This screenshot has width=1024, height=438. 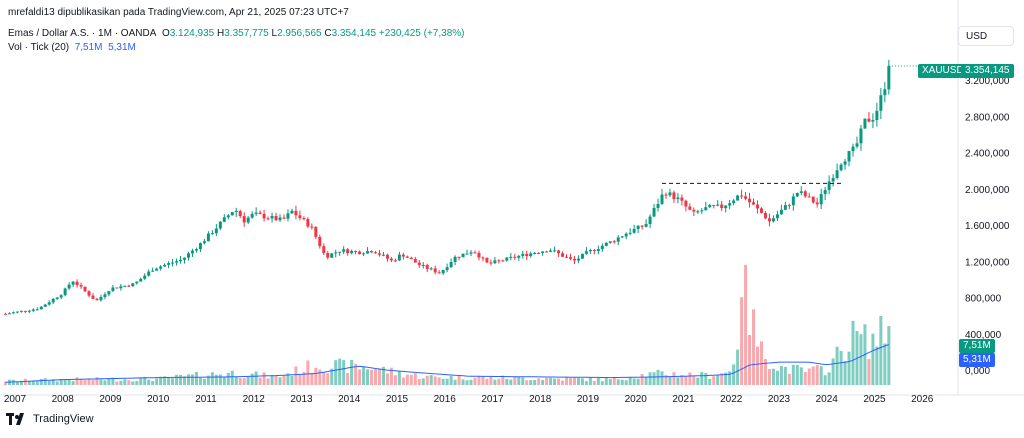 What do you see at coordinates (922, 399) in the screenshot?
I see `time-tick-label: 2026` at bounding box center [922, 399].